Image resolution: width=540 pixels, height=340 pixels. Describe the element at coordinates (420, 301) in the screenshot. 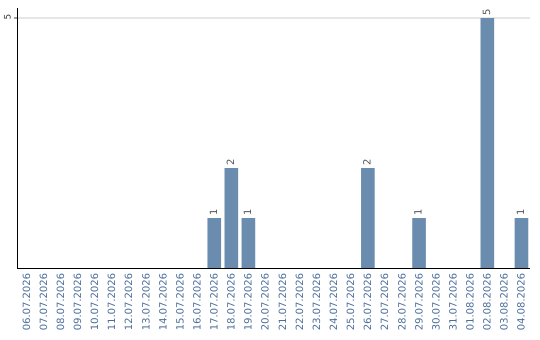

I see `x-tick-label: 29.07.2026` at that location.